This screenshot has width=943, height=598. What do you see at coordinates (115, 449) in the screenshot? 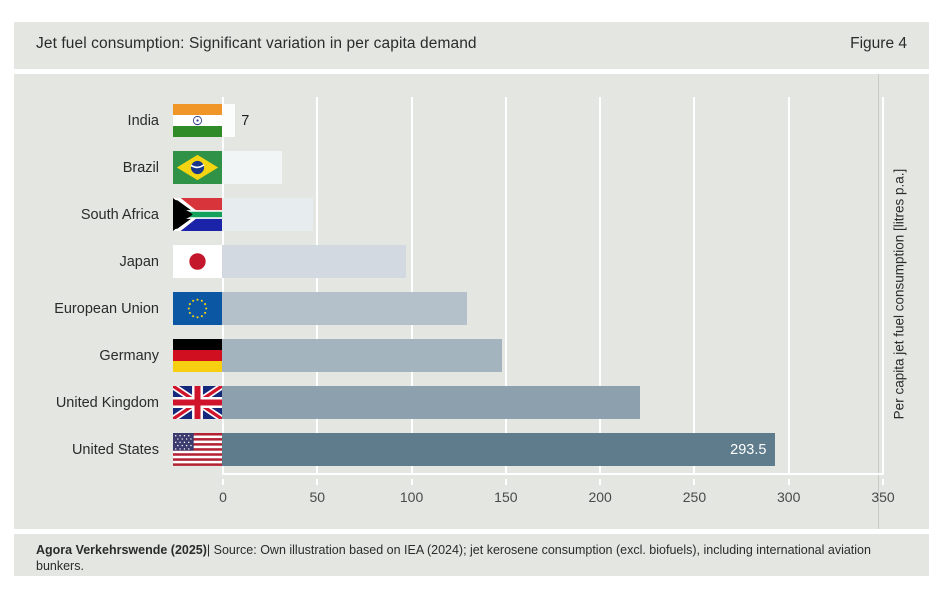
I see `category-label-united-states: United States` at bounding box center [115, 449].